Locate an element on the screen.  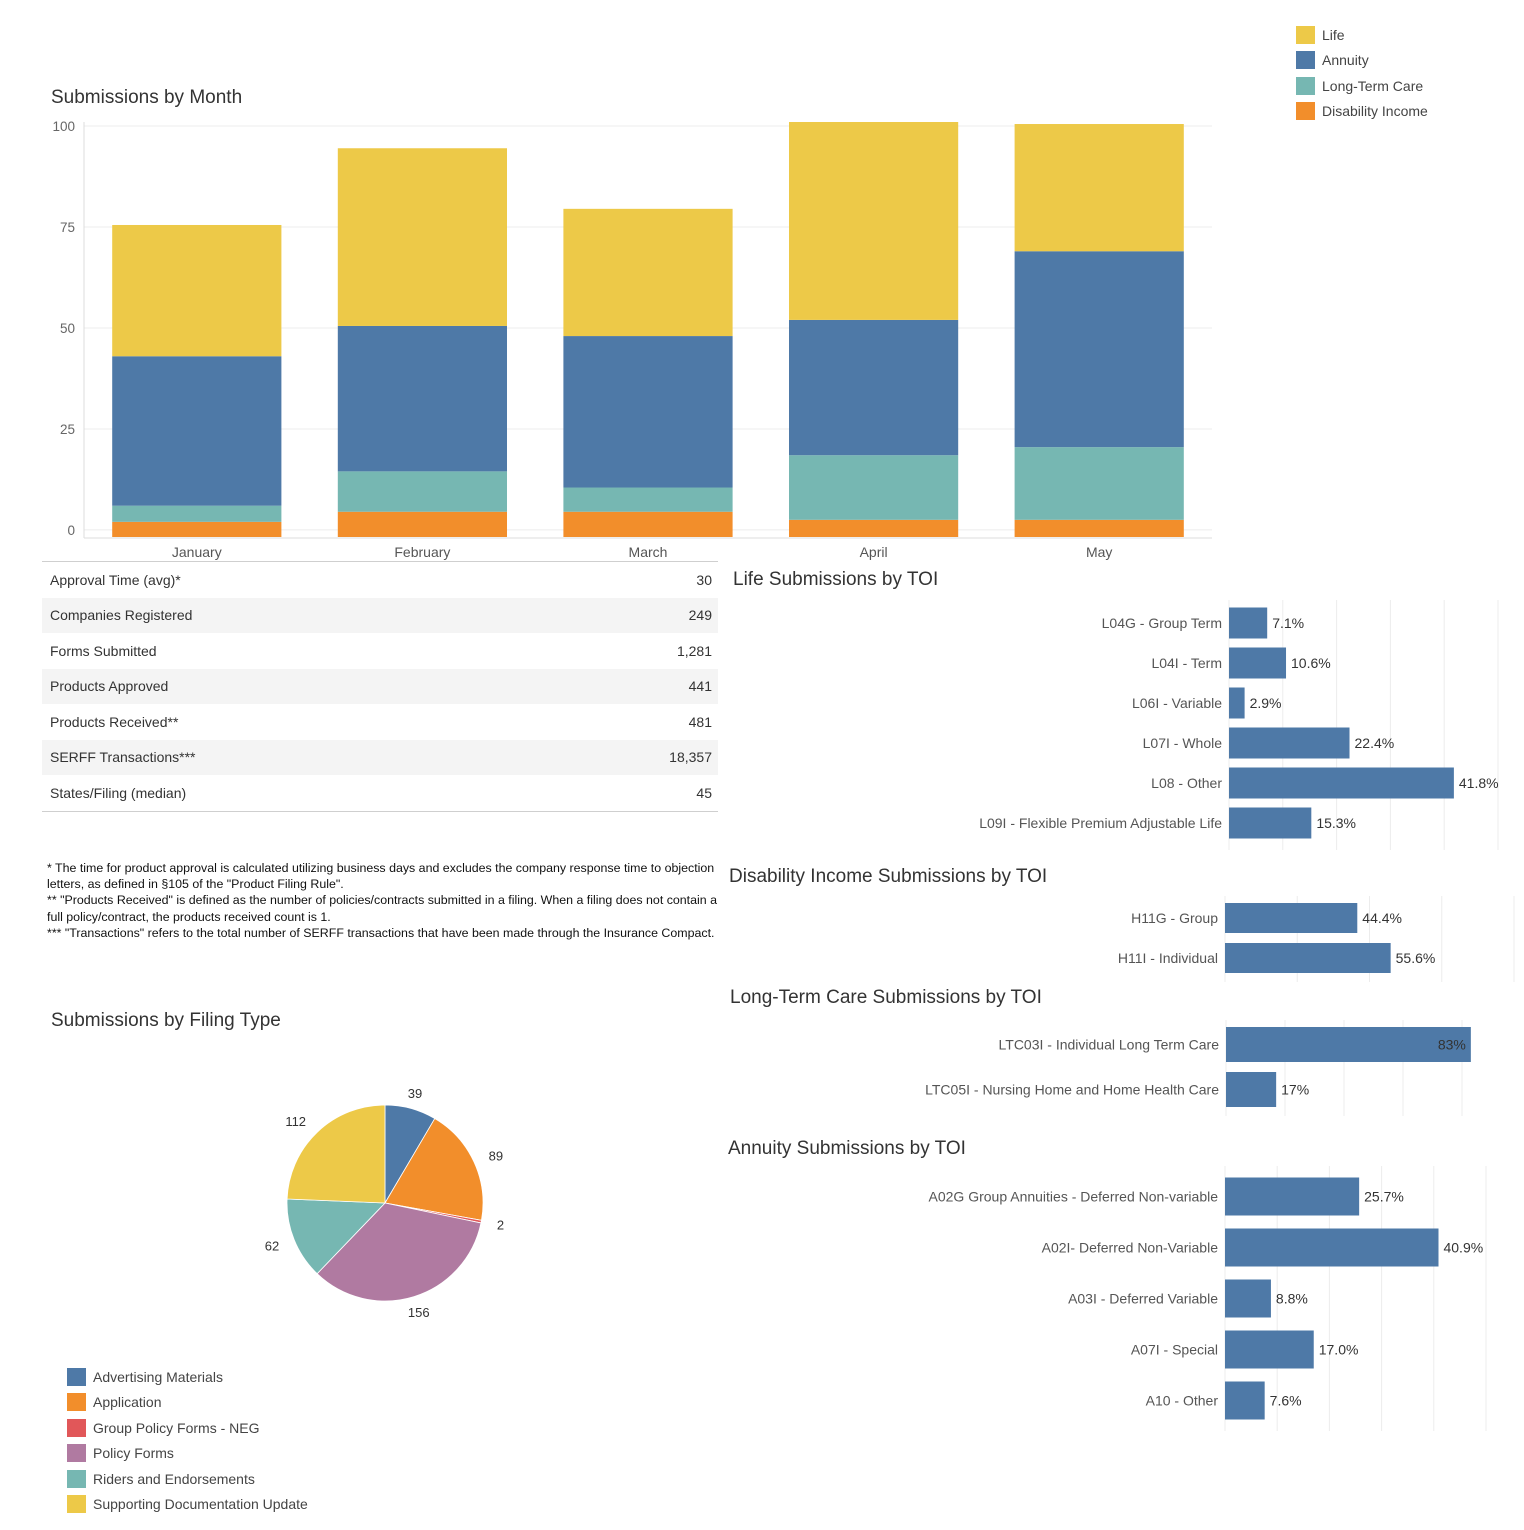
category-label: LTC03I - Individual Long Term Care is located at coordinates (1109, 1045).